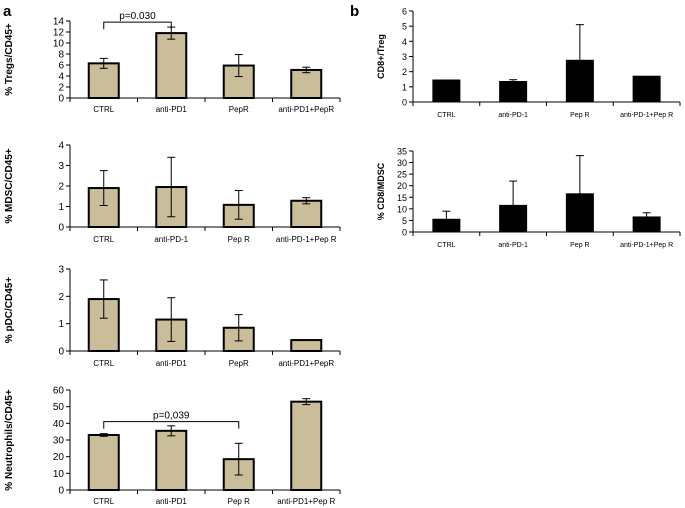 The image size is (685, 508). What do you see at coordinates (59, 33) in the screenshot?
I see `y-tick-label: 12` at bounding box center [59, 33].